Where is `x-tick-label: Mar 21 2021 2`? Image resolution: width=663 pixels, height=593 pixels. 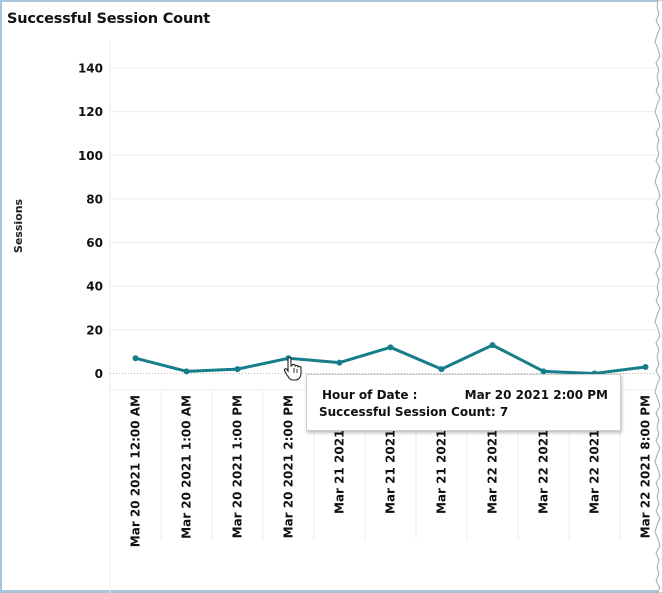 x-tick-label: Mar 21 2021 2 is located at coordinates (391, 465).